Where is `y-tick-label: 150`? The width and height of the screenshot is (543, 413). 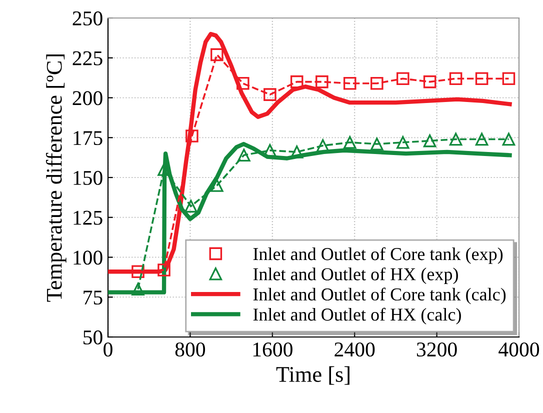
y-tick-label: 150 is located at coordinates (88, 177).